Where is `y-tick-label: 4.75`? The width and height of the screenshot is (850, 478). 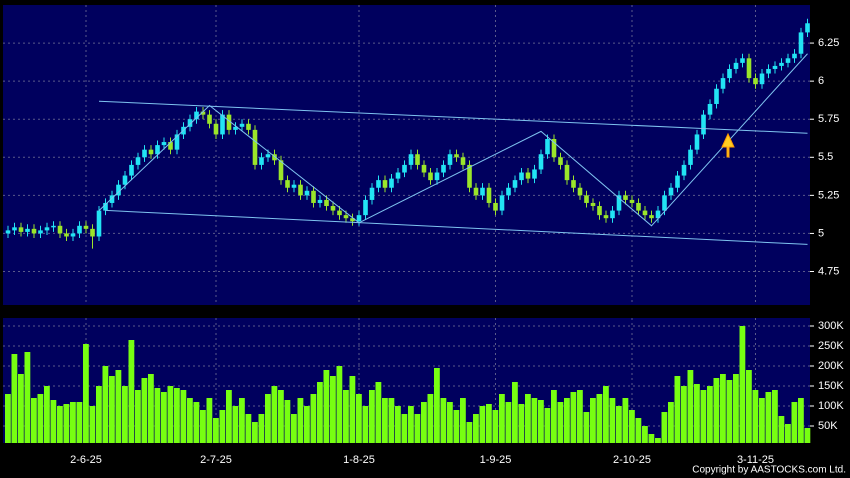
y-tick-label: 4.75 is located at coordinates (828, 271).